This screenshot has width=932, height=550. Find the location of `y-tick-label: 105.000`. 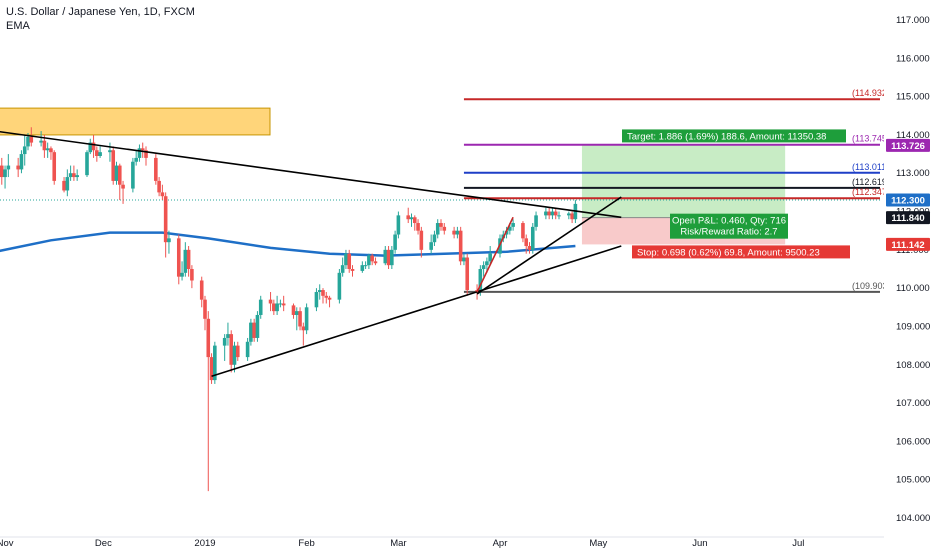

y-tick-label: 105.000 is located at coordinates (913, 480).